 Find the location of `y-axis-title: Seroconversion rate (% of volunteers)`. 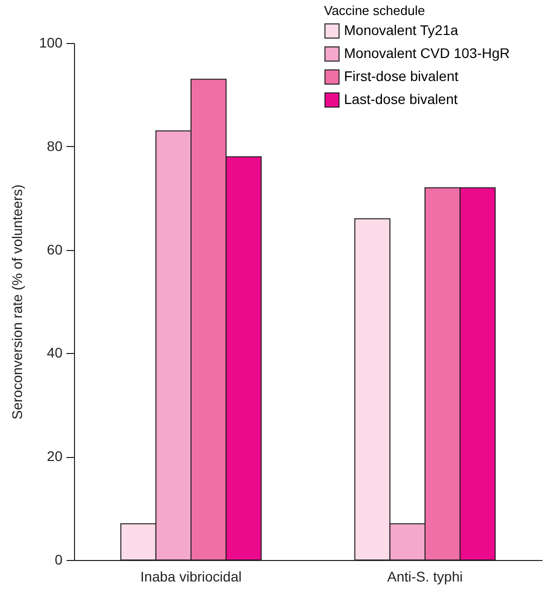

y-axis-title: Seroconversion rate (% of volunteers) is located at coordinates (17, 302).